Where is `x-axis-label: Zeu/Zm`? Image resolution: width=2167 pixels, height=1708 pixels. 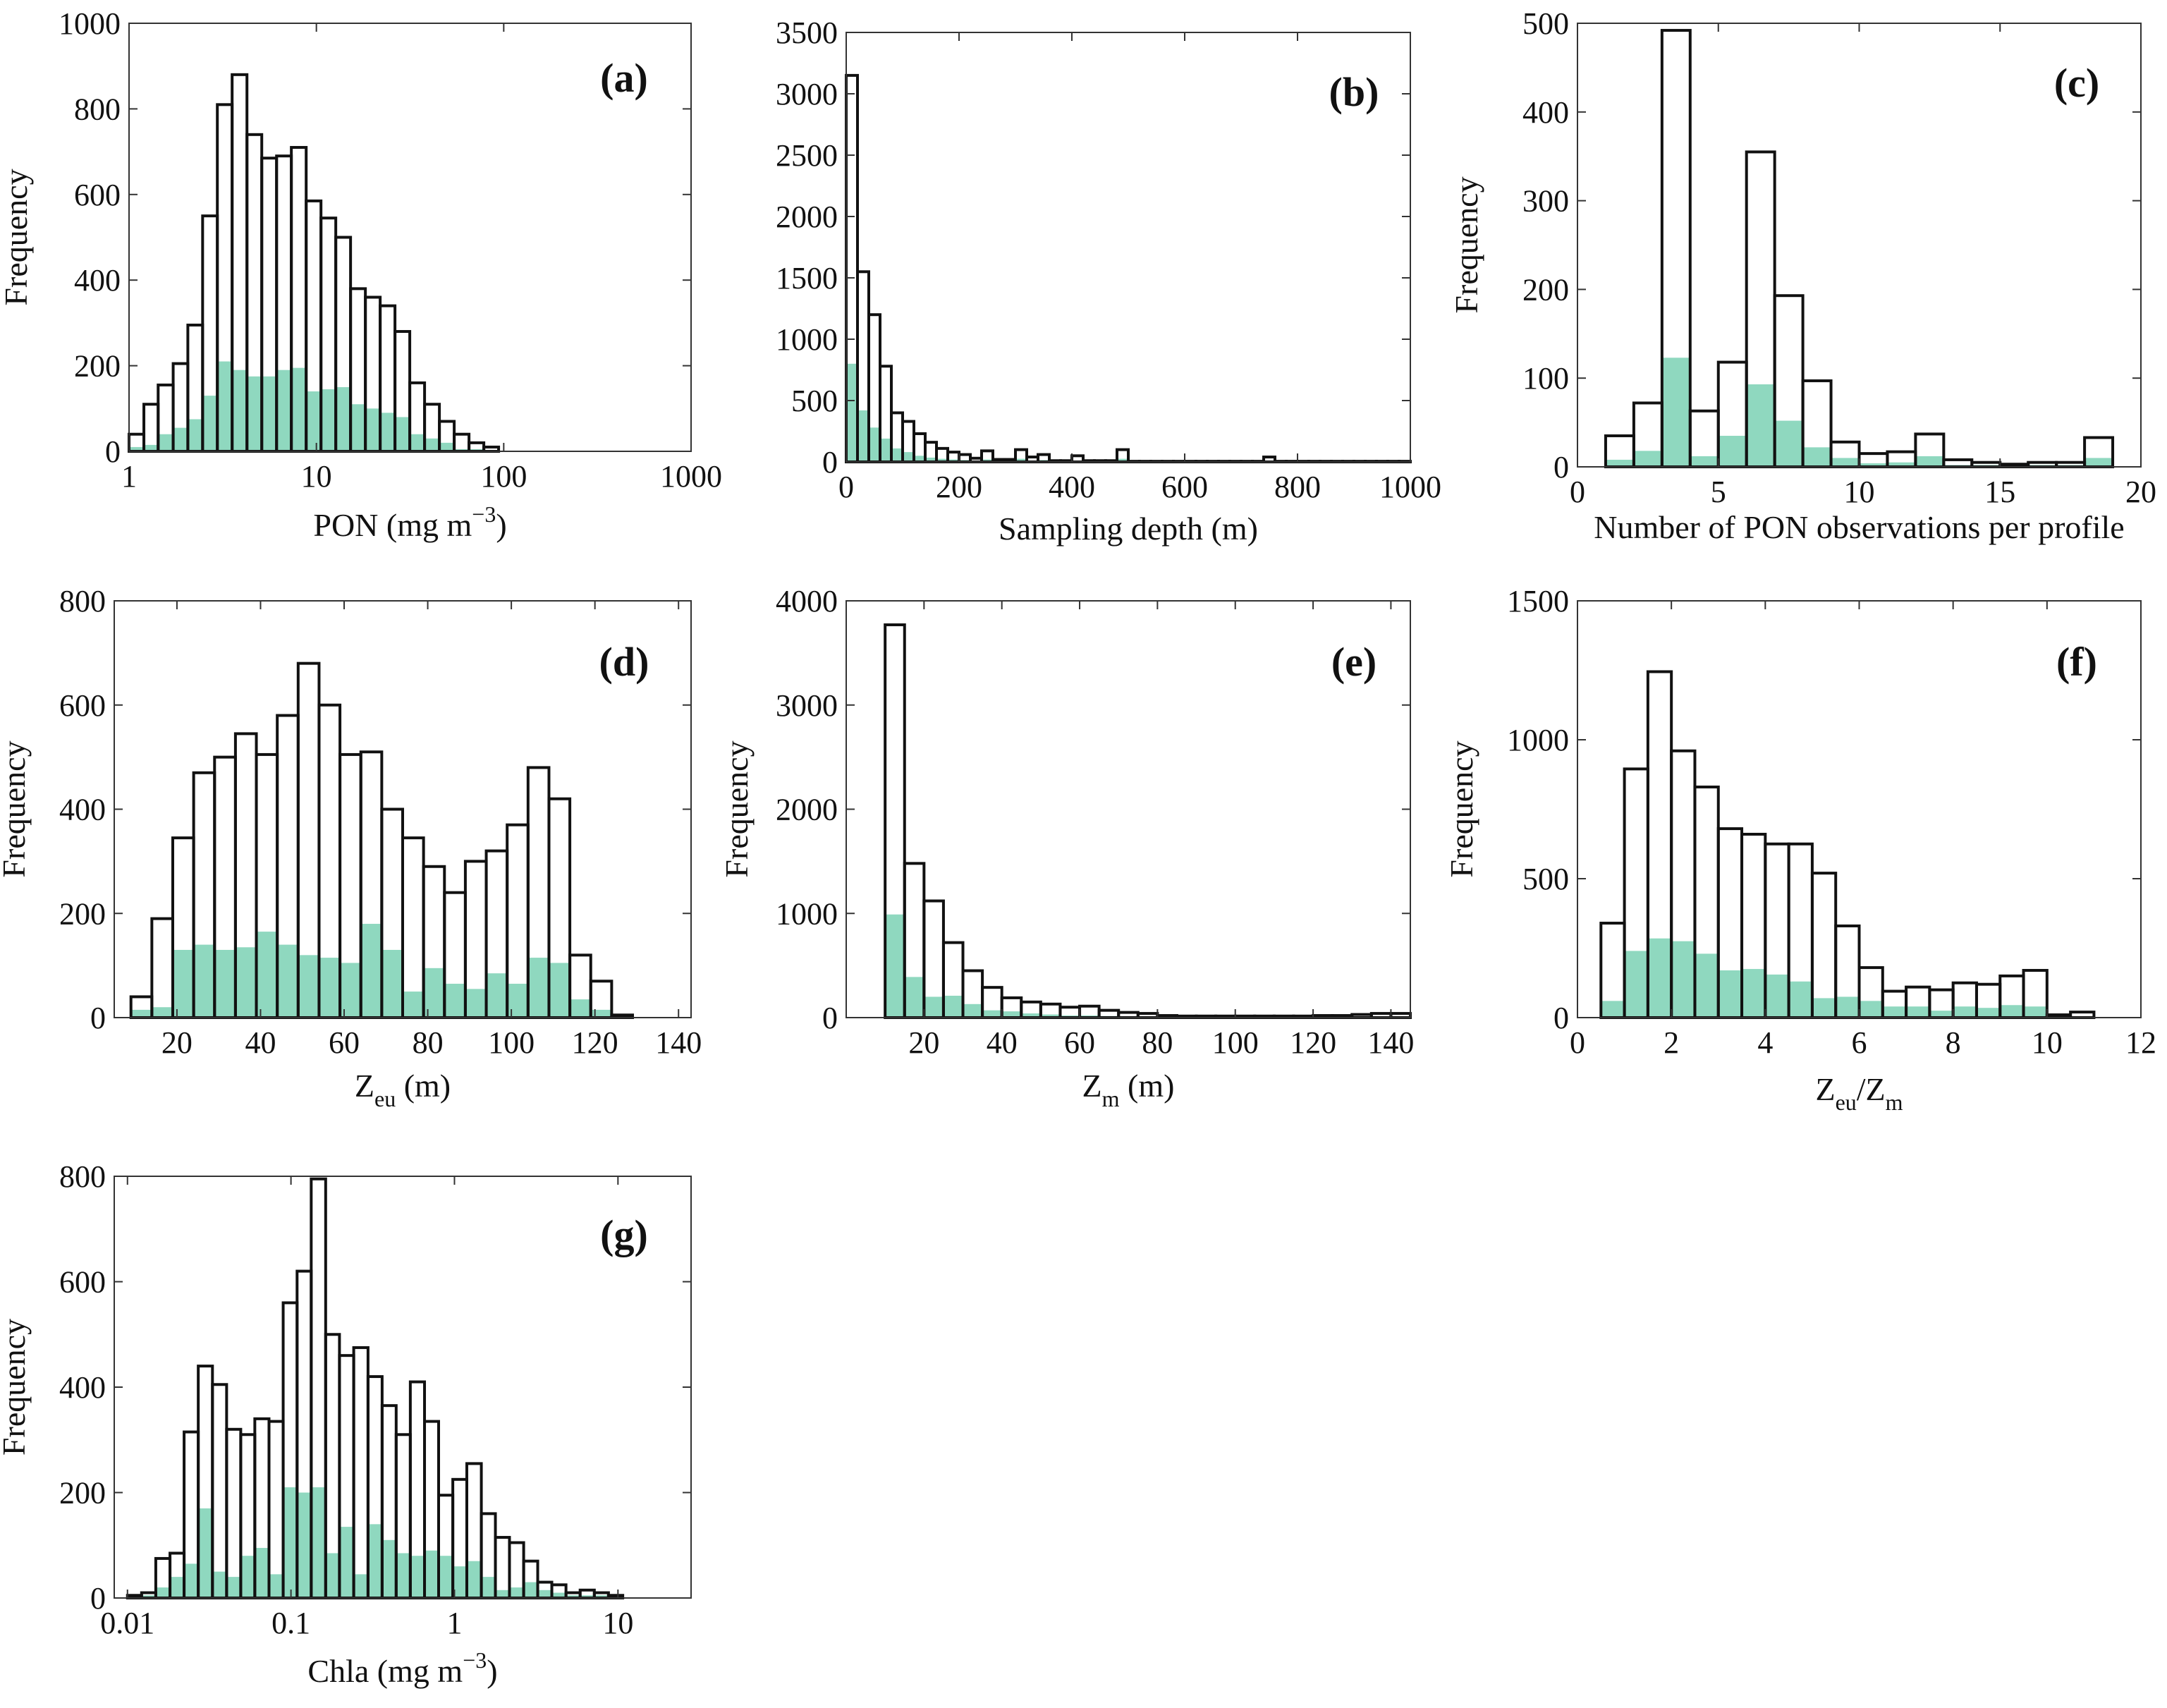 x-axis-label: Zeu/Zm is located at coordinates (1859, 1093).